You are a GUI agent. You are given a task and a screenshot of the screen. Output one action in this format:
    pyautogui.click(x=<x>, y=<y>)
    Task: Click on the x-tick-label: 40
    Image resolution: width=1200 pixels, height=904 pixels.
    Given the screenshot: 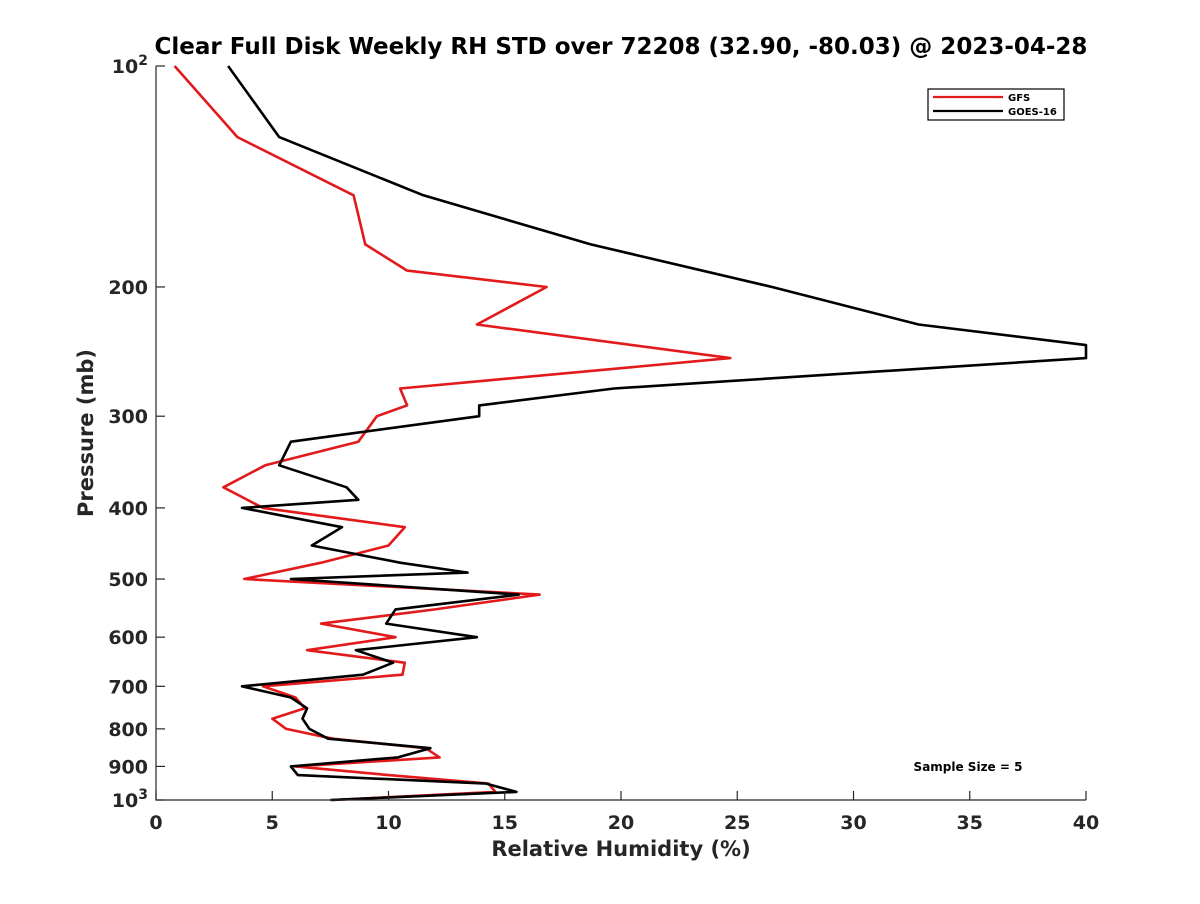 What is the action you would take?
    pyautogui.click(x=1086, y=823)
    